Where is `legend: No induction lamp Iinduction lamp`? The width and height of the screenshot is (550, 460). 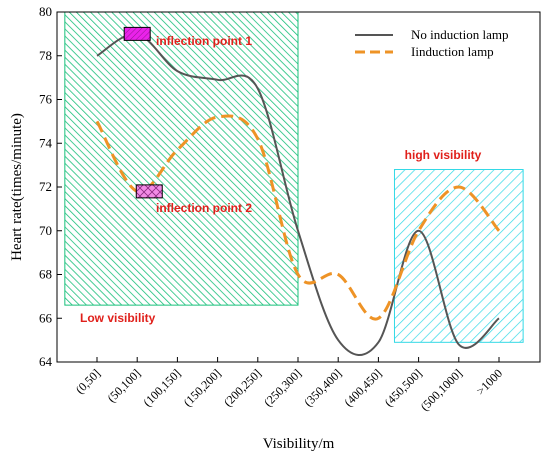
legend: No induction lamp Iinduction lamp is located at coordinates (432, 43).